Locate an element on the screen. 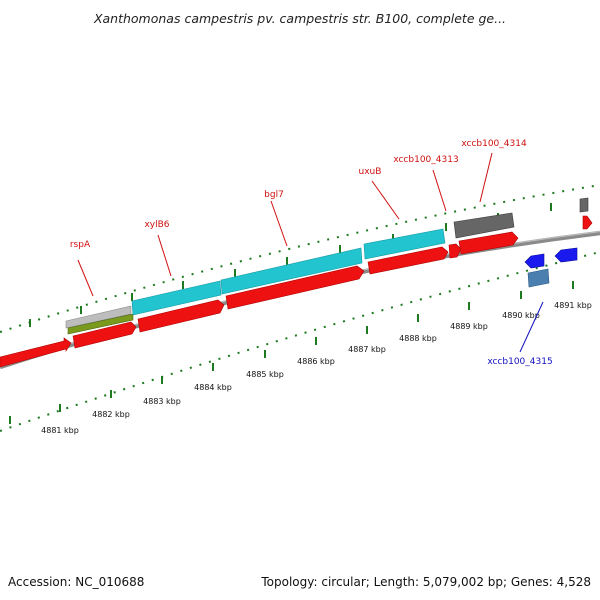  gene-label: xccb100_4314 is located at coordinates (494, 144).